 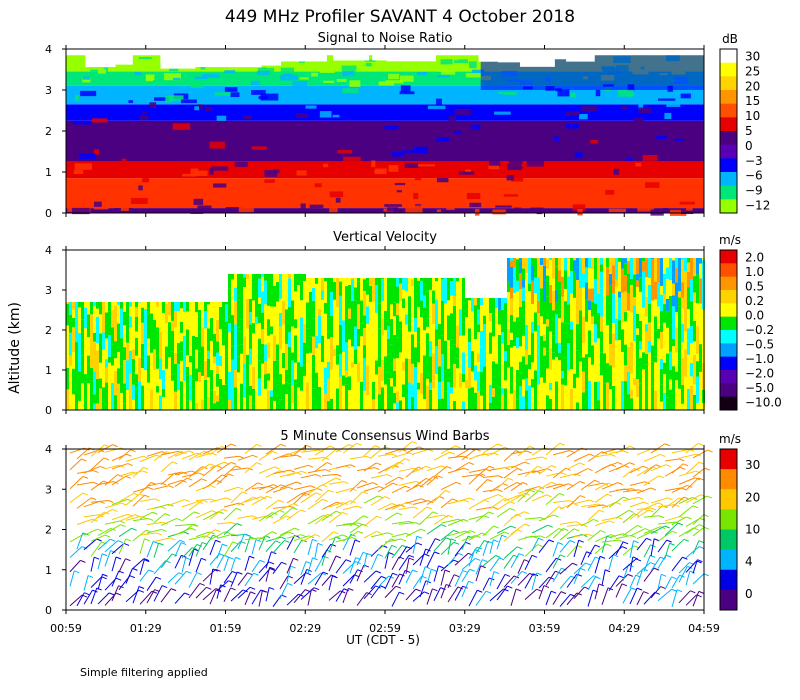 I want to click on colorbar-label: 2.0, so click(x=754, y=257).